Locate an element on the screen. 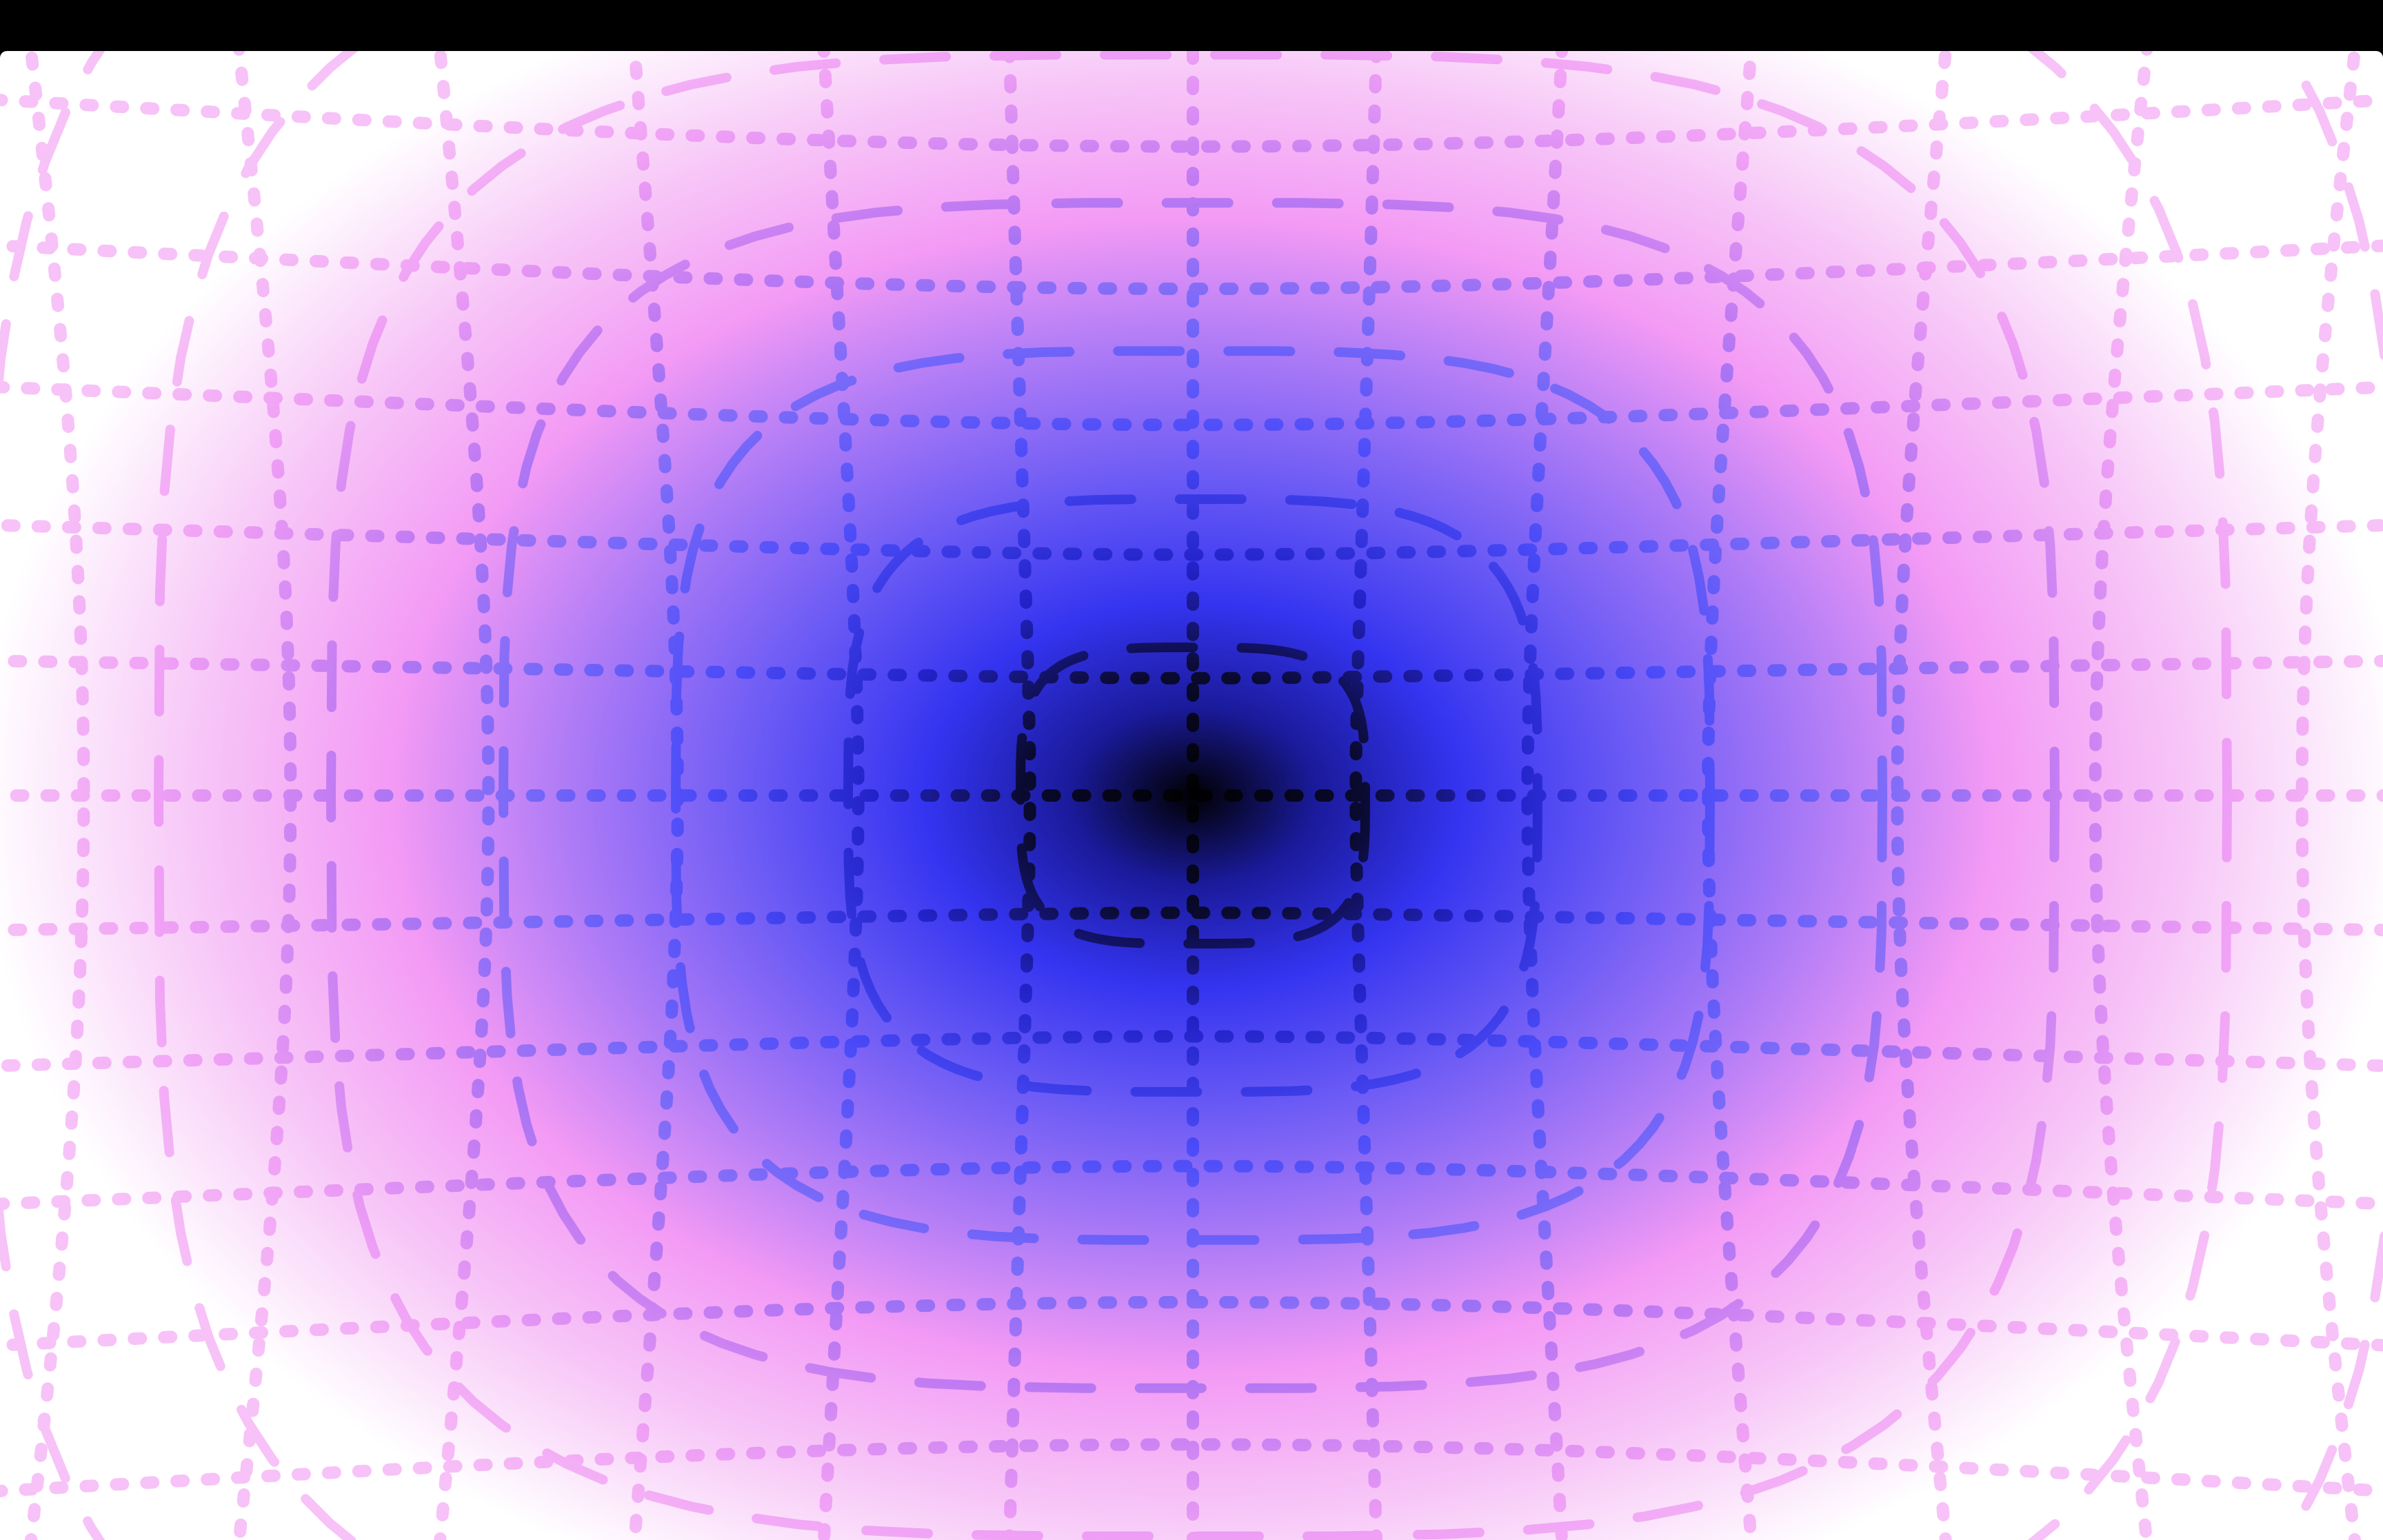  grid-ring is located at coordinates (1192, 796).